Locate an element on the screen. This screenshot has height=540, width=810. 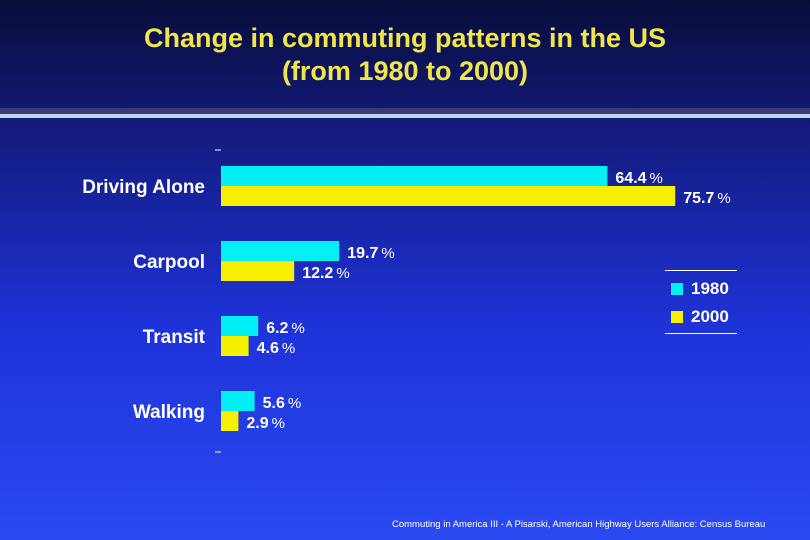
legend-item-2000: 2000 is located at coordinates (700, 317).